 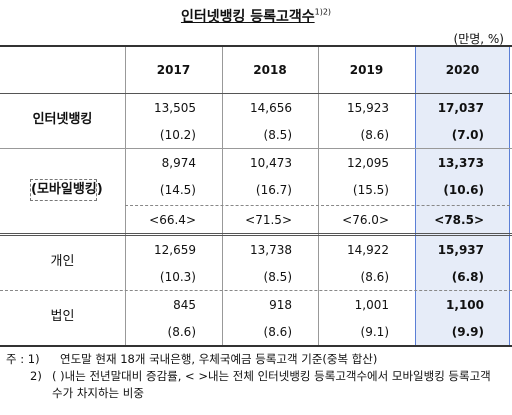 I want to click on cell-value: (14.5), so click(x=177, y=190).